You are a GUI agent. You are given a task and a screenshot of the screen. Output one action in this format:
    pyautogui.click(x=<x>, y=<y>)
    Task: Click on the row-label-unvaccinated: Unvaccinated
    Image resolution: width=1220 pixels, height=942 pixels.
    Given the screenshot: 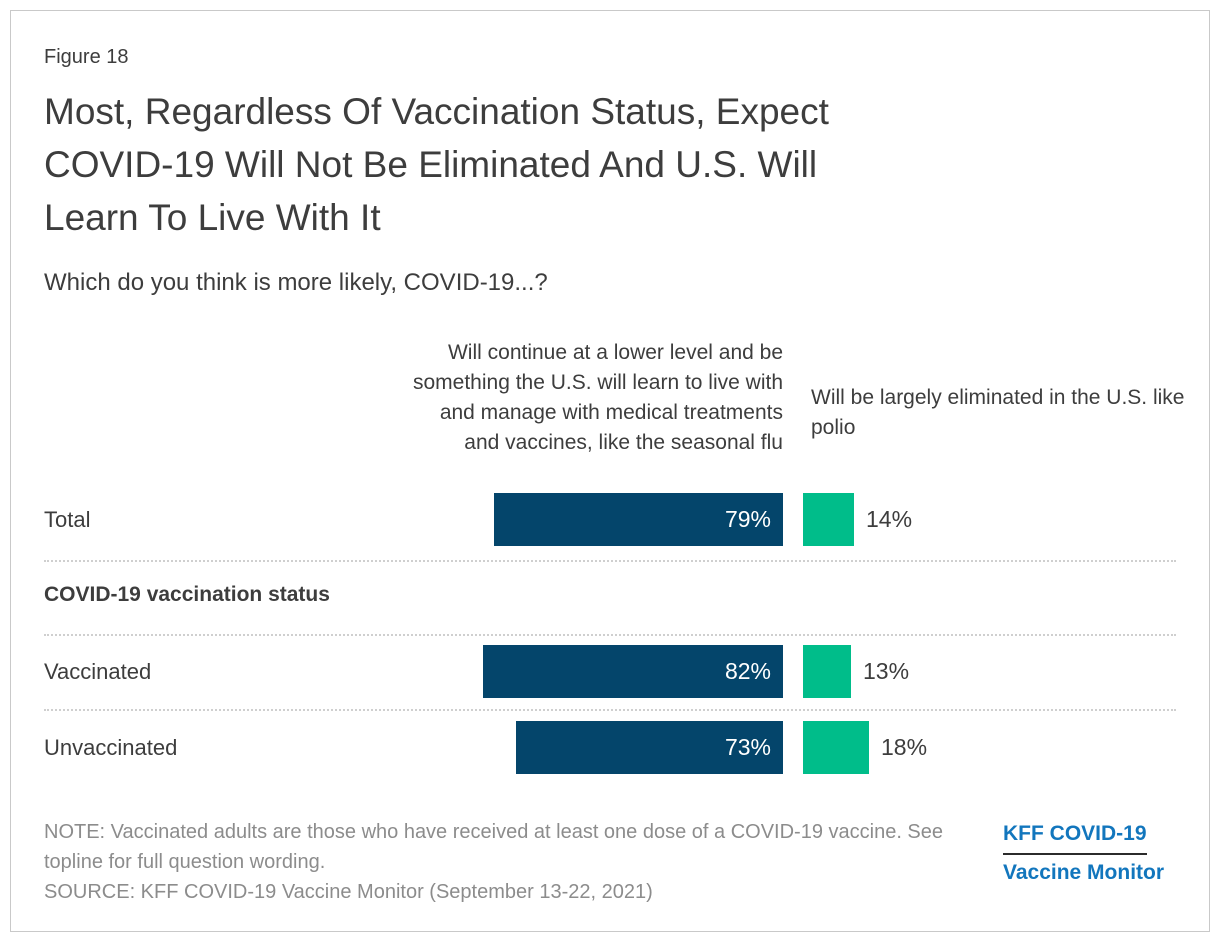 What is the action you would take?
    pyautogui.click(x=111, y=747)
    